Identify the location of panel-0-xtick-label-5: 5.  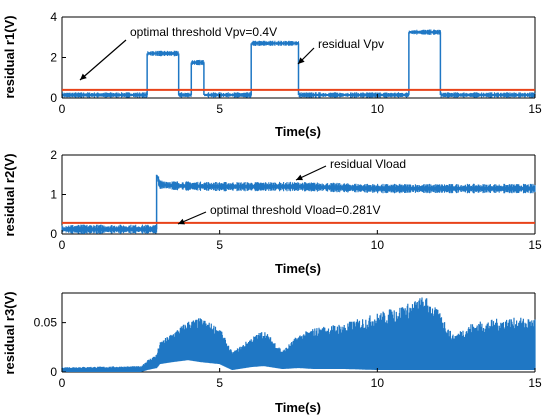
(219, 109).